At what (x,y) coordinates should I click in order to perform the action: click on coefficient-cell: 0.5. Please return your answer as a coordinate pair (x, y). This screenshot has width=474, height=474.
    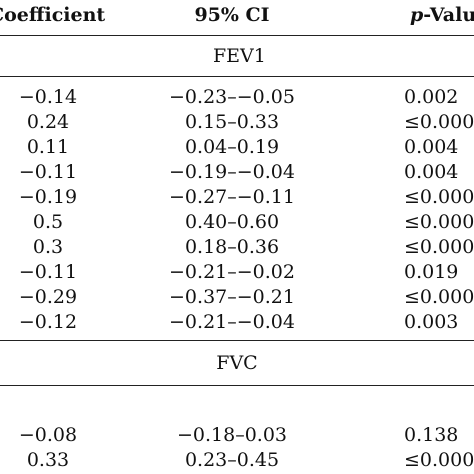
    Looking at the image, I should click on (48, 222).